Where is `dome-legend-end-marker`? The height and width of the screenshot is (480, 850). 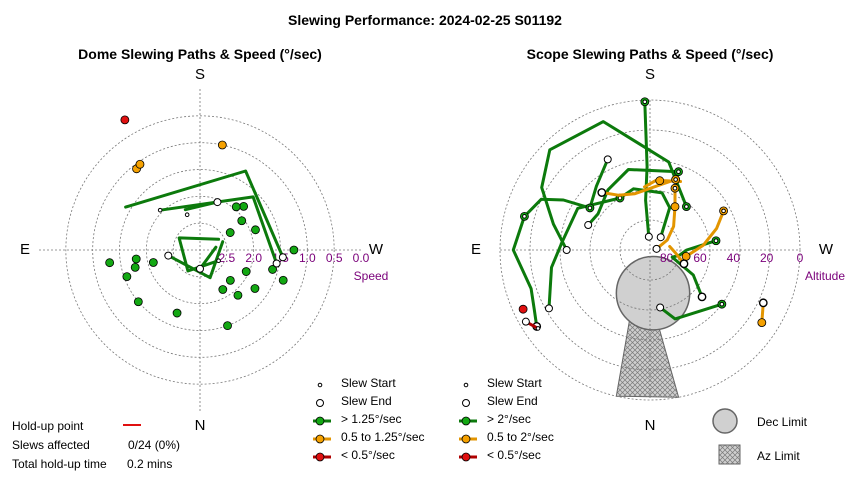 dome-legend-end-marker is located at coordinates (320, 403).